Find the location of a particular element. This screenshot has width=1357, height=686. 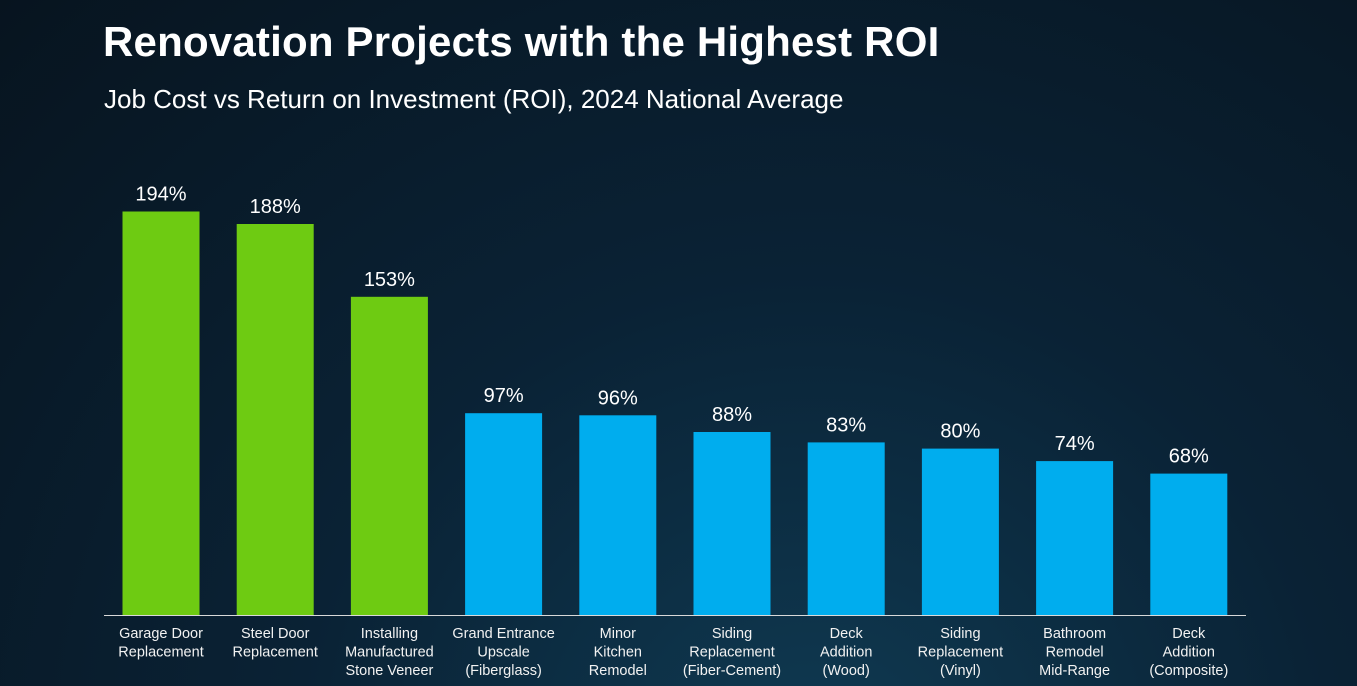

category-label: Deck Addition (Wood) is located at coordinates (846, 652).